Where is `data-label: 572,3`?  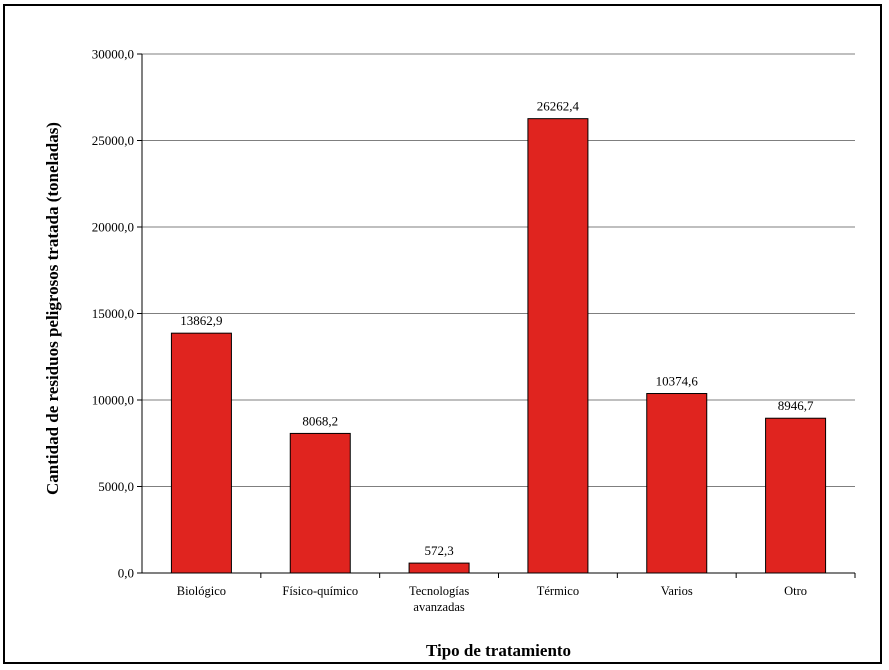
data-label: 572,3 is located at coordinates (438, 550).